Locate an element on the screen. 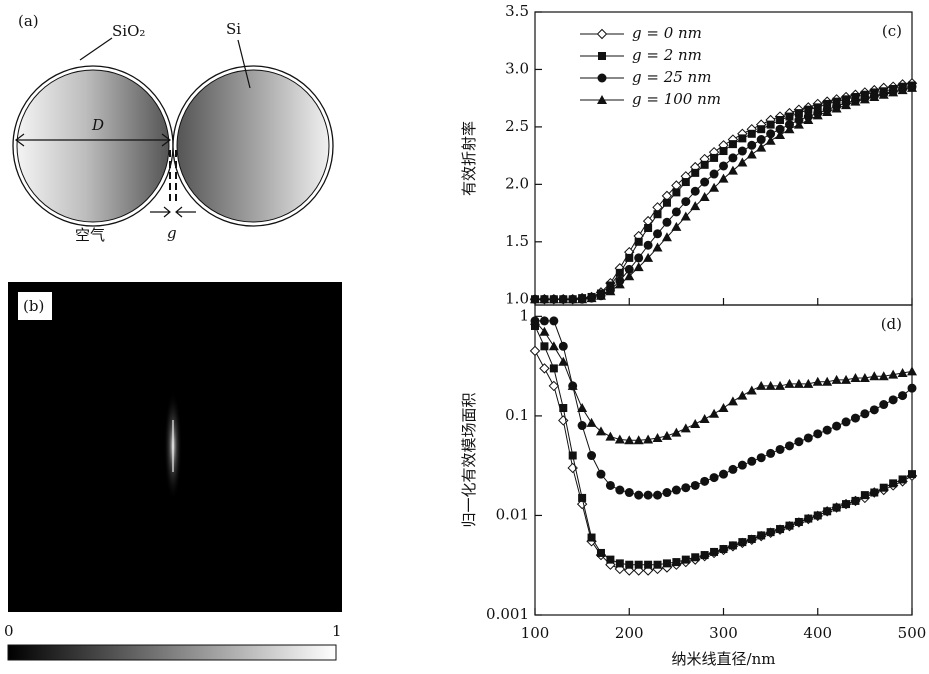  pointer is located at coordinates (244, 64).